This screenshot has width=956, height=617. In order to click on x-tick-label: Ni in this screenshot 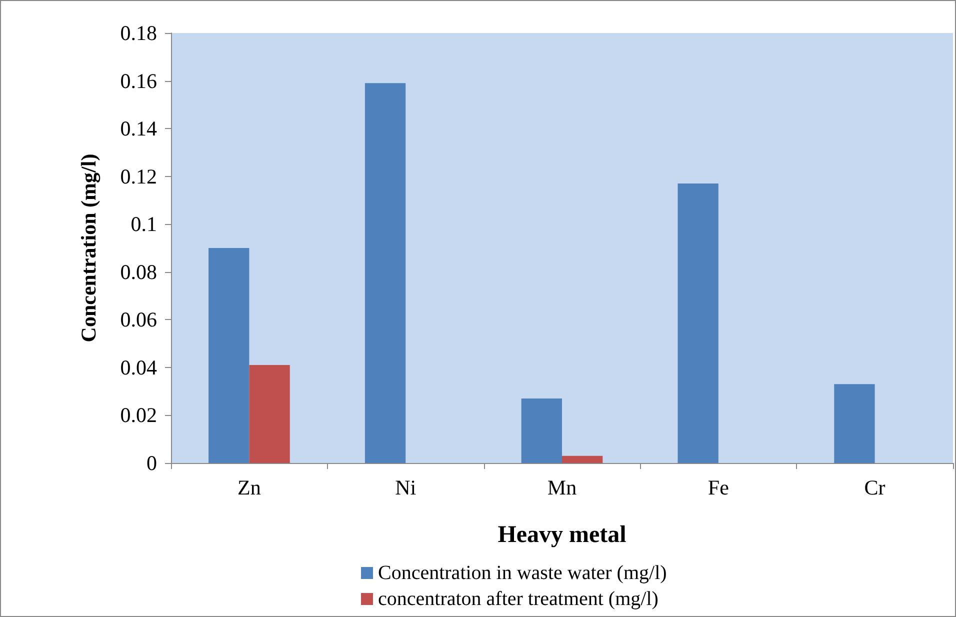, I will do `click(405, 488)`.